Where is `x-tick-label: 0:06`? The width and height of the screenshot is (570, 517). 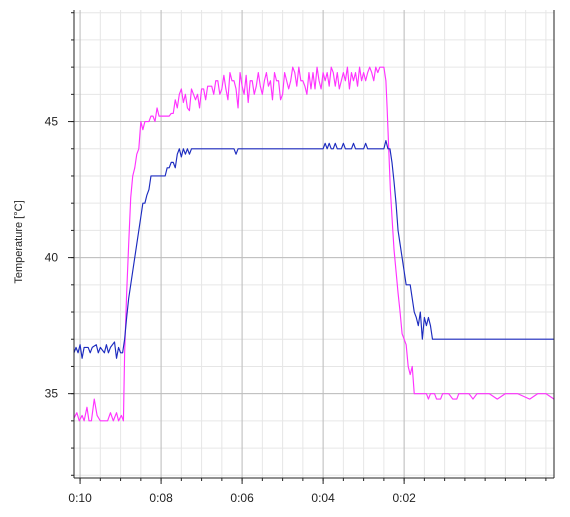
x-tick-label: 0:06 is located at coordinates (242, 498).